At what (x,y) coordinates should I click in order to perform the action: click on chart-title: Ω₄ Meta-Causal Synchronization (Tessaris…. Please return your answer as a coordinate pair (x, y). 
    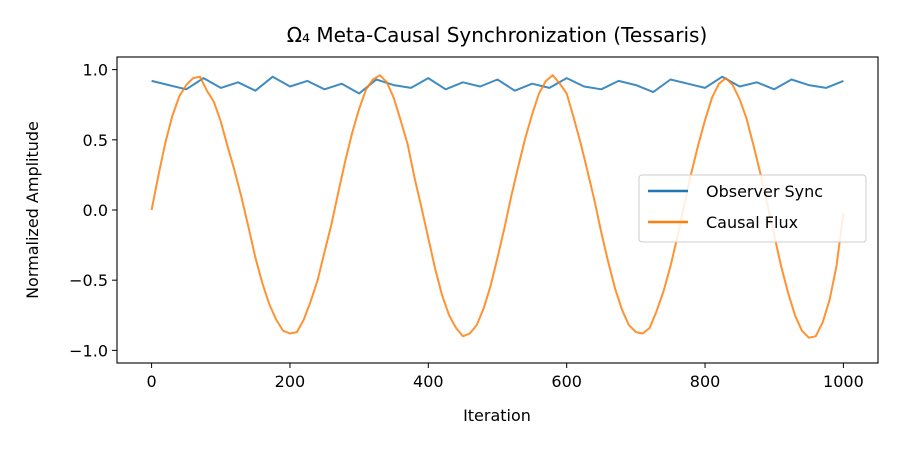
    Looking at the image, I should click on (497, 35).